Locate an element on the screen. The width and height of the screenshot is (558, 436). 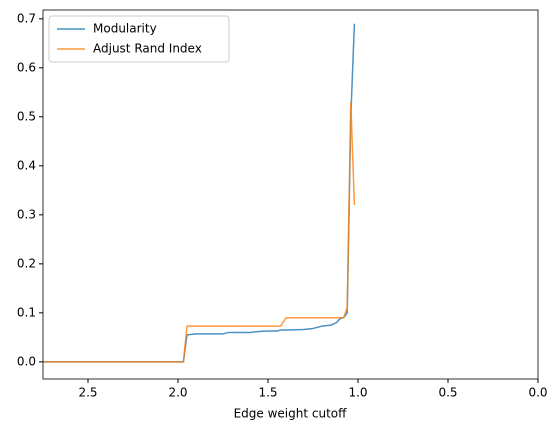
y-tick-label: 0.4 is located at coordinates (26, 165).